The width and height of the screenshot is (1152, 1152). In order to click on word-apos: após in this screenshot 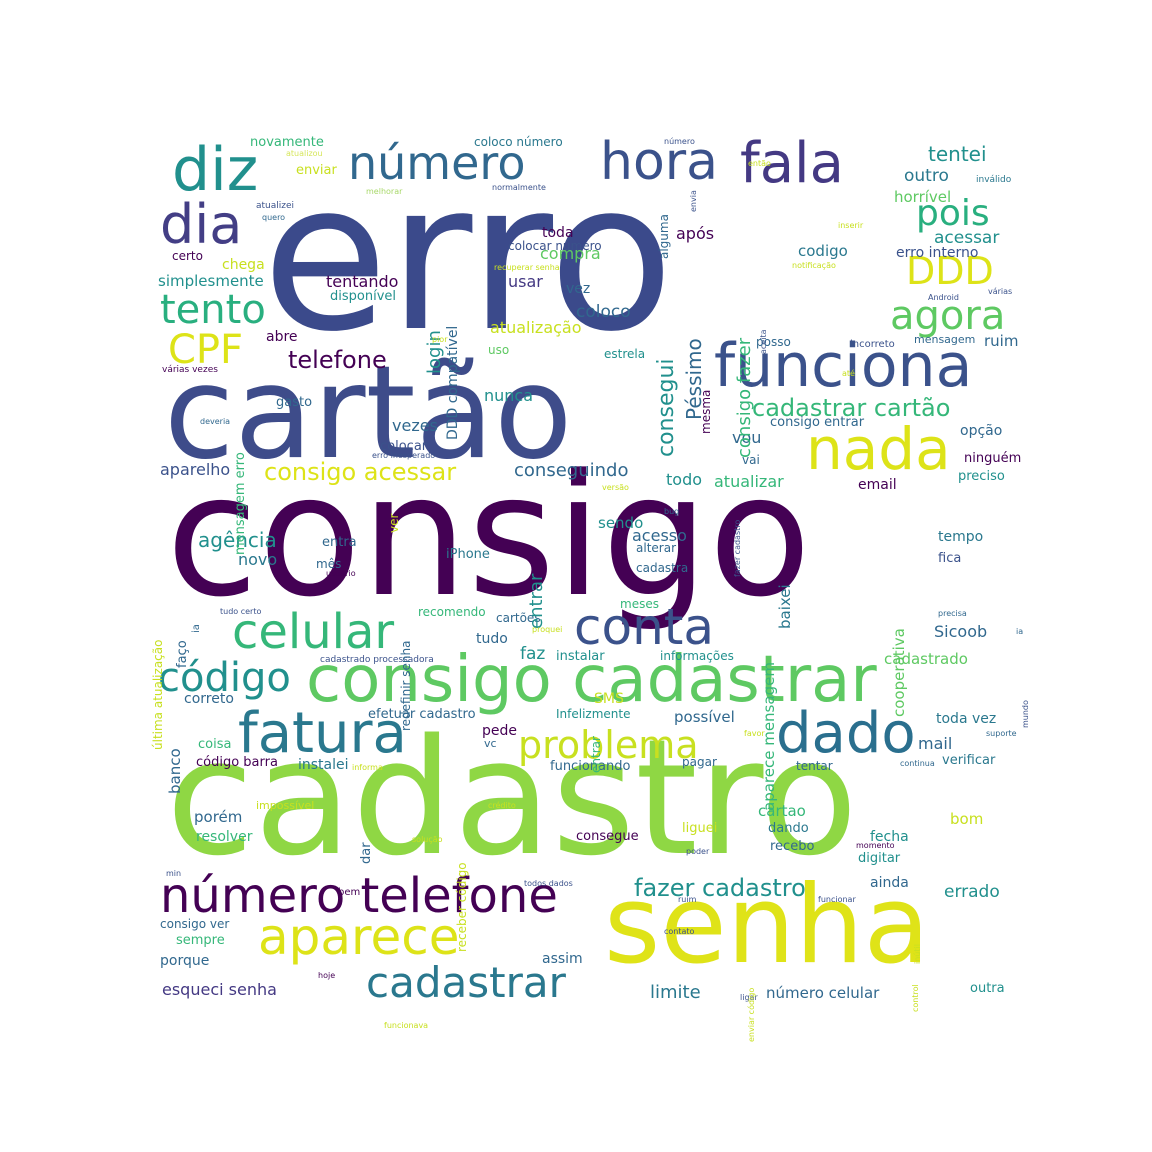, I will do `click(695, 233)`.